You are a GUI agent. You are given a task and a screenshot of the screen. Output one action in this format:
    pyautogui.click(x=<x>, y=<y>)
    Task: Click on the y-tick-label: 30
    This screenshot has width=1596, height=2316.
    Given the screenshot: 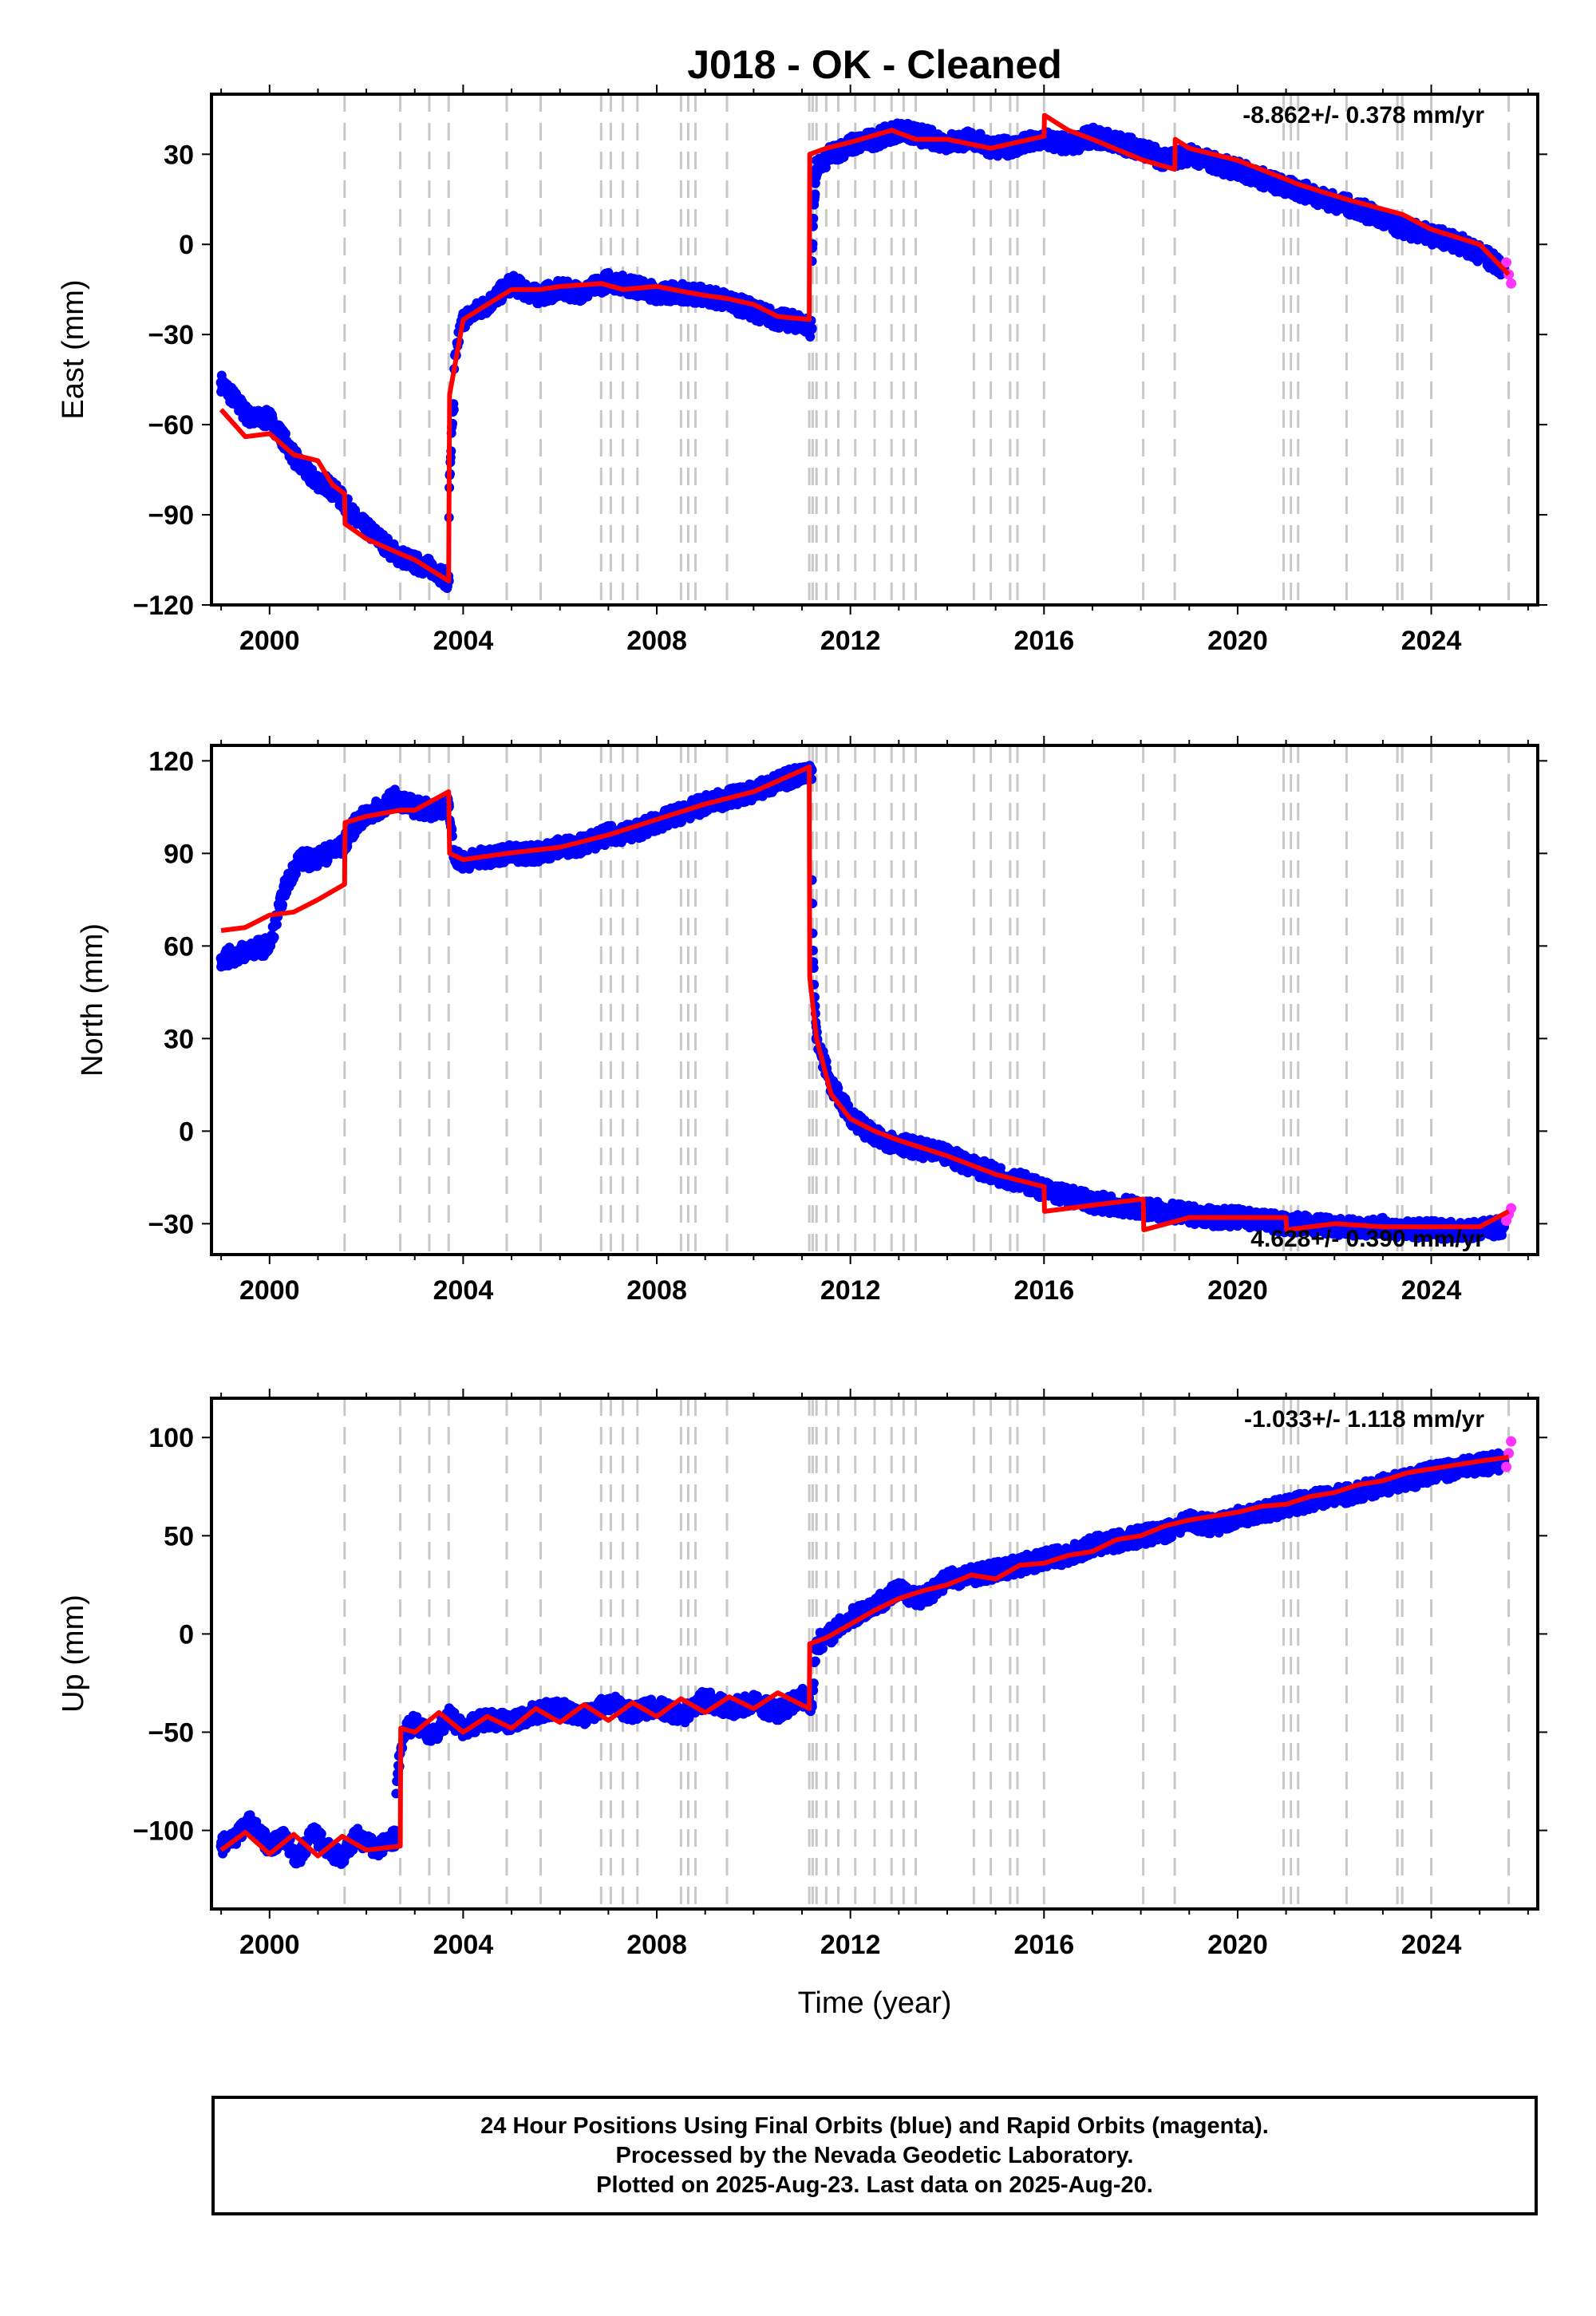 What is the action you would take?
    pyautogui.click(x=179, y=155)
    